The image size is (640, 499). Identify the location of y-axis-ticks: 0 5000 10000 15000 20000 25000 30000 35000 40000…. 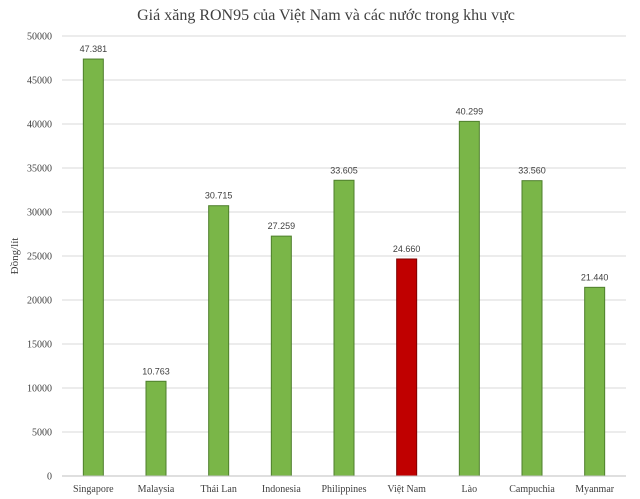
(39, 257).